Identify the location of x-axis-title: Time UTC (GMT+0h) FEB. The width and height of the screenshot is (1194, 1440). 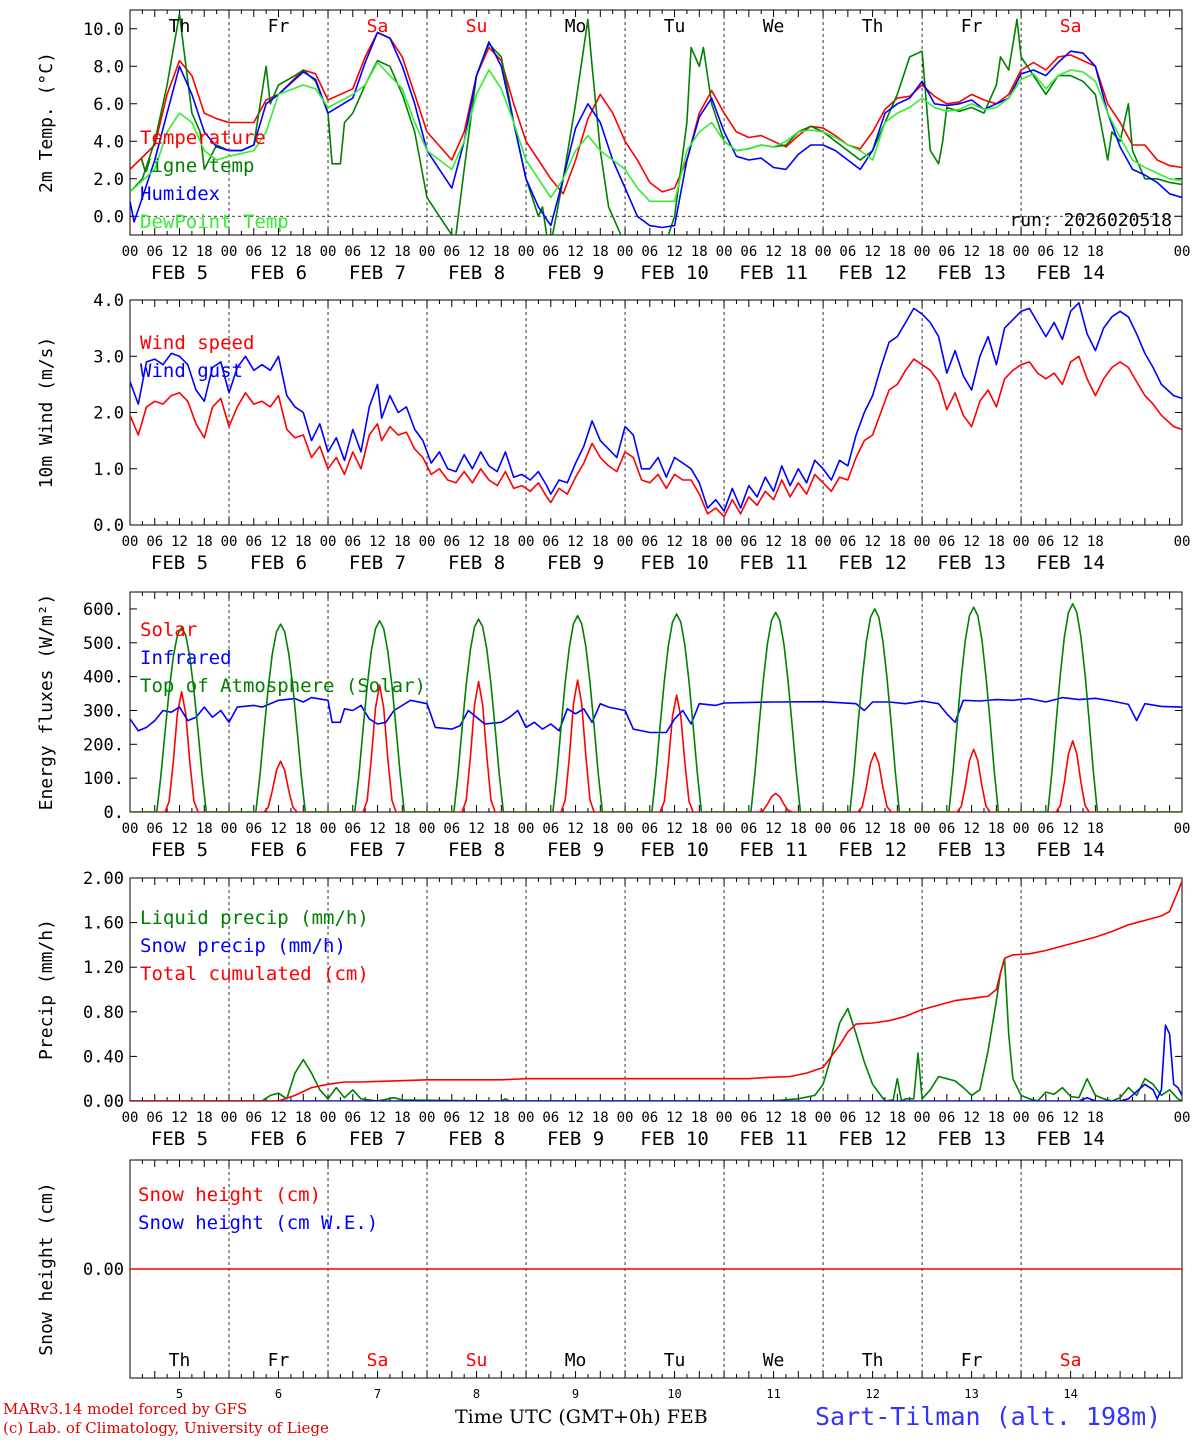
(581, 1417).